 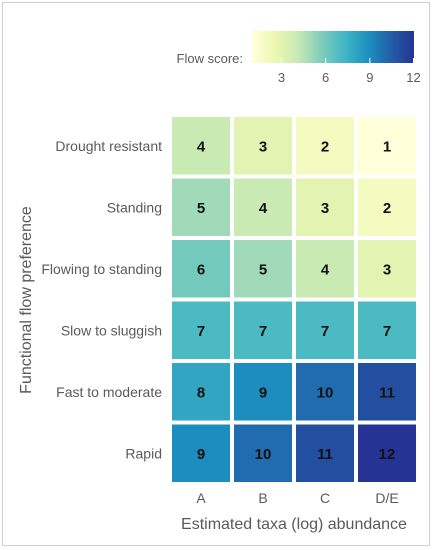 What do you see at coordinates (325, 77) in the screenshot?
I see `legend-tick-label: 6` at bounding box center [325, 77].